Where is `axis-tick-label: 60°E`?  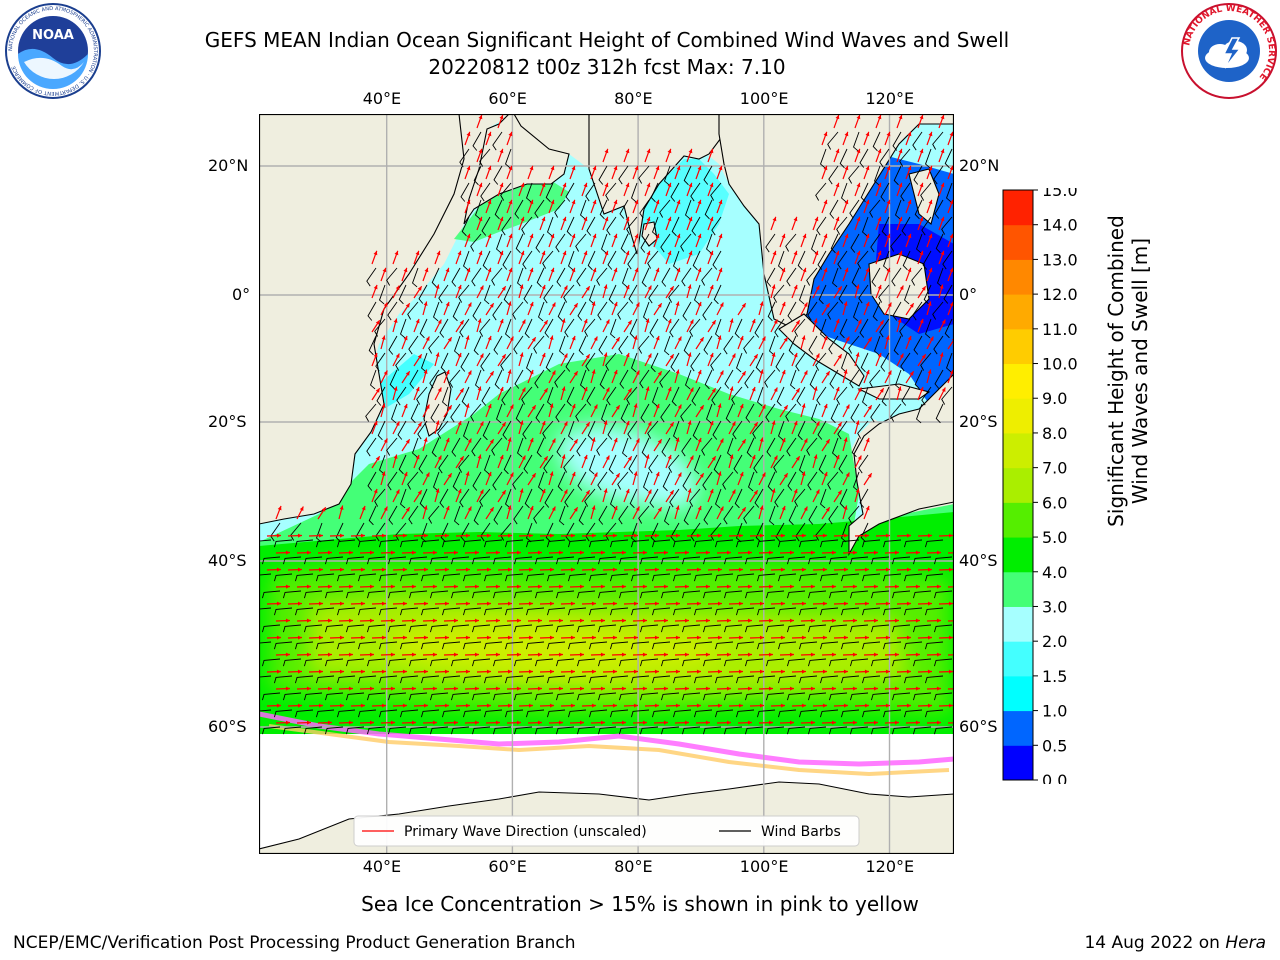 axis-tick-label: 60°E is located at coordinates (507, 98).